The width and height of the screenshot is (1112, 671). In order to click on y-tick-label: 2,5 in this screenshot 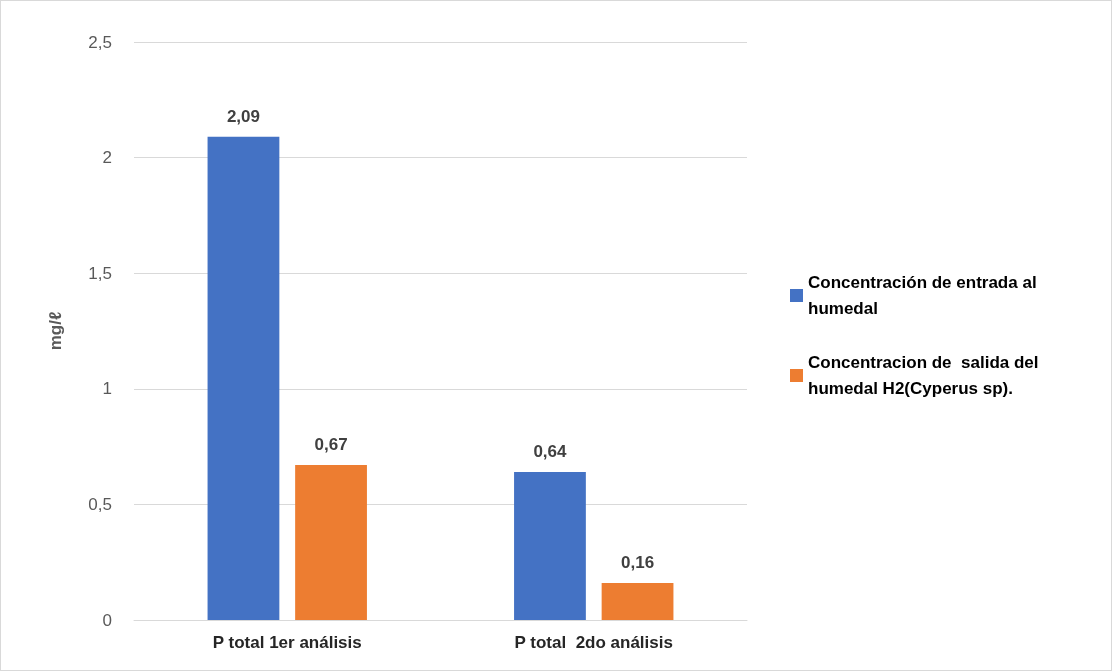, I will do `click(100, 42)`.